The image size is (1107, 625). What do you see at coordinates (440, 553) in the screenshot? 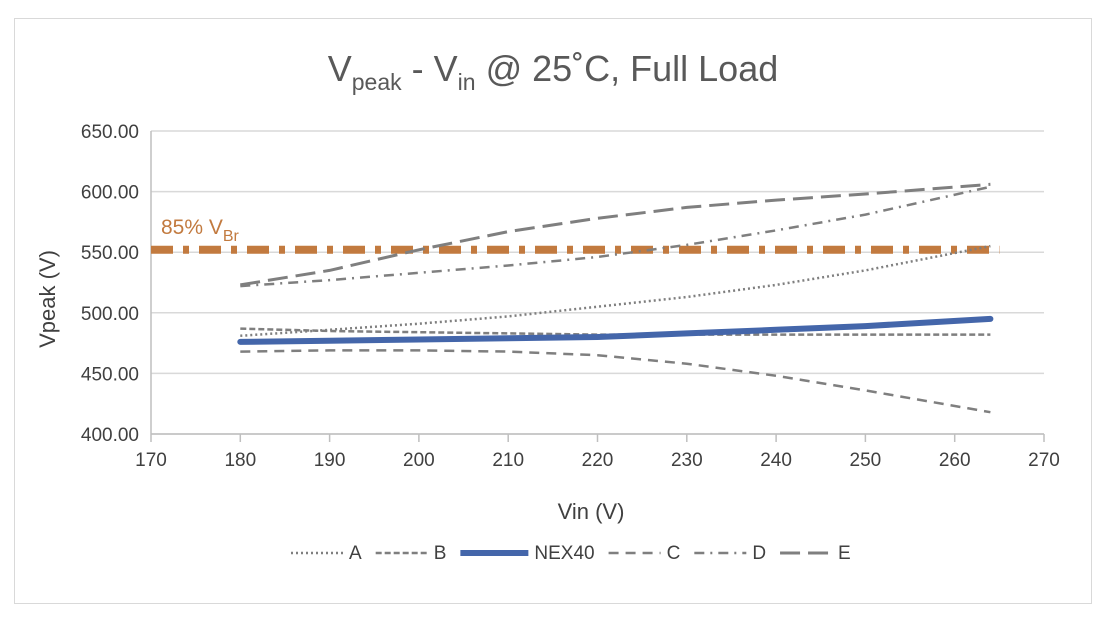
I see `legend-label-b: B` at bounding box center [440, 553].